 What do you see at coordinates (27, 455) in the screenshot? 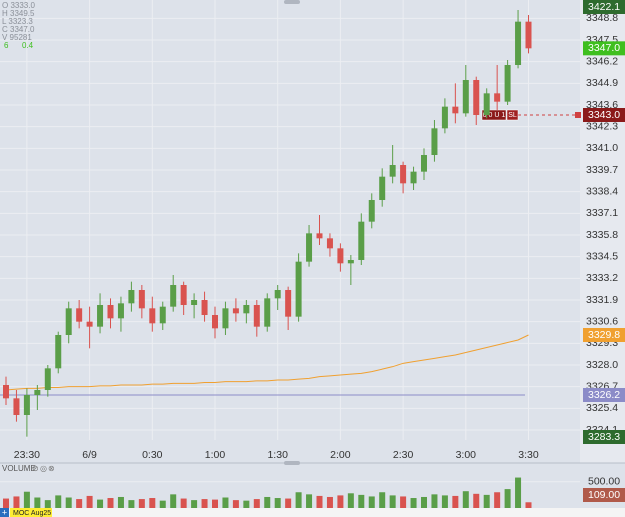
I see `x-tick-label: 23:30` at bounding box center [27, 455].